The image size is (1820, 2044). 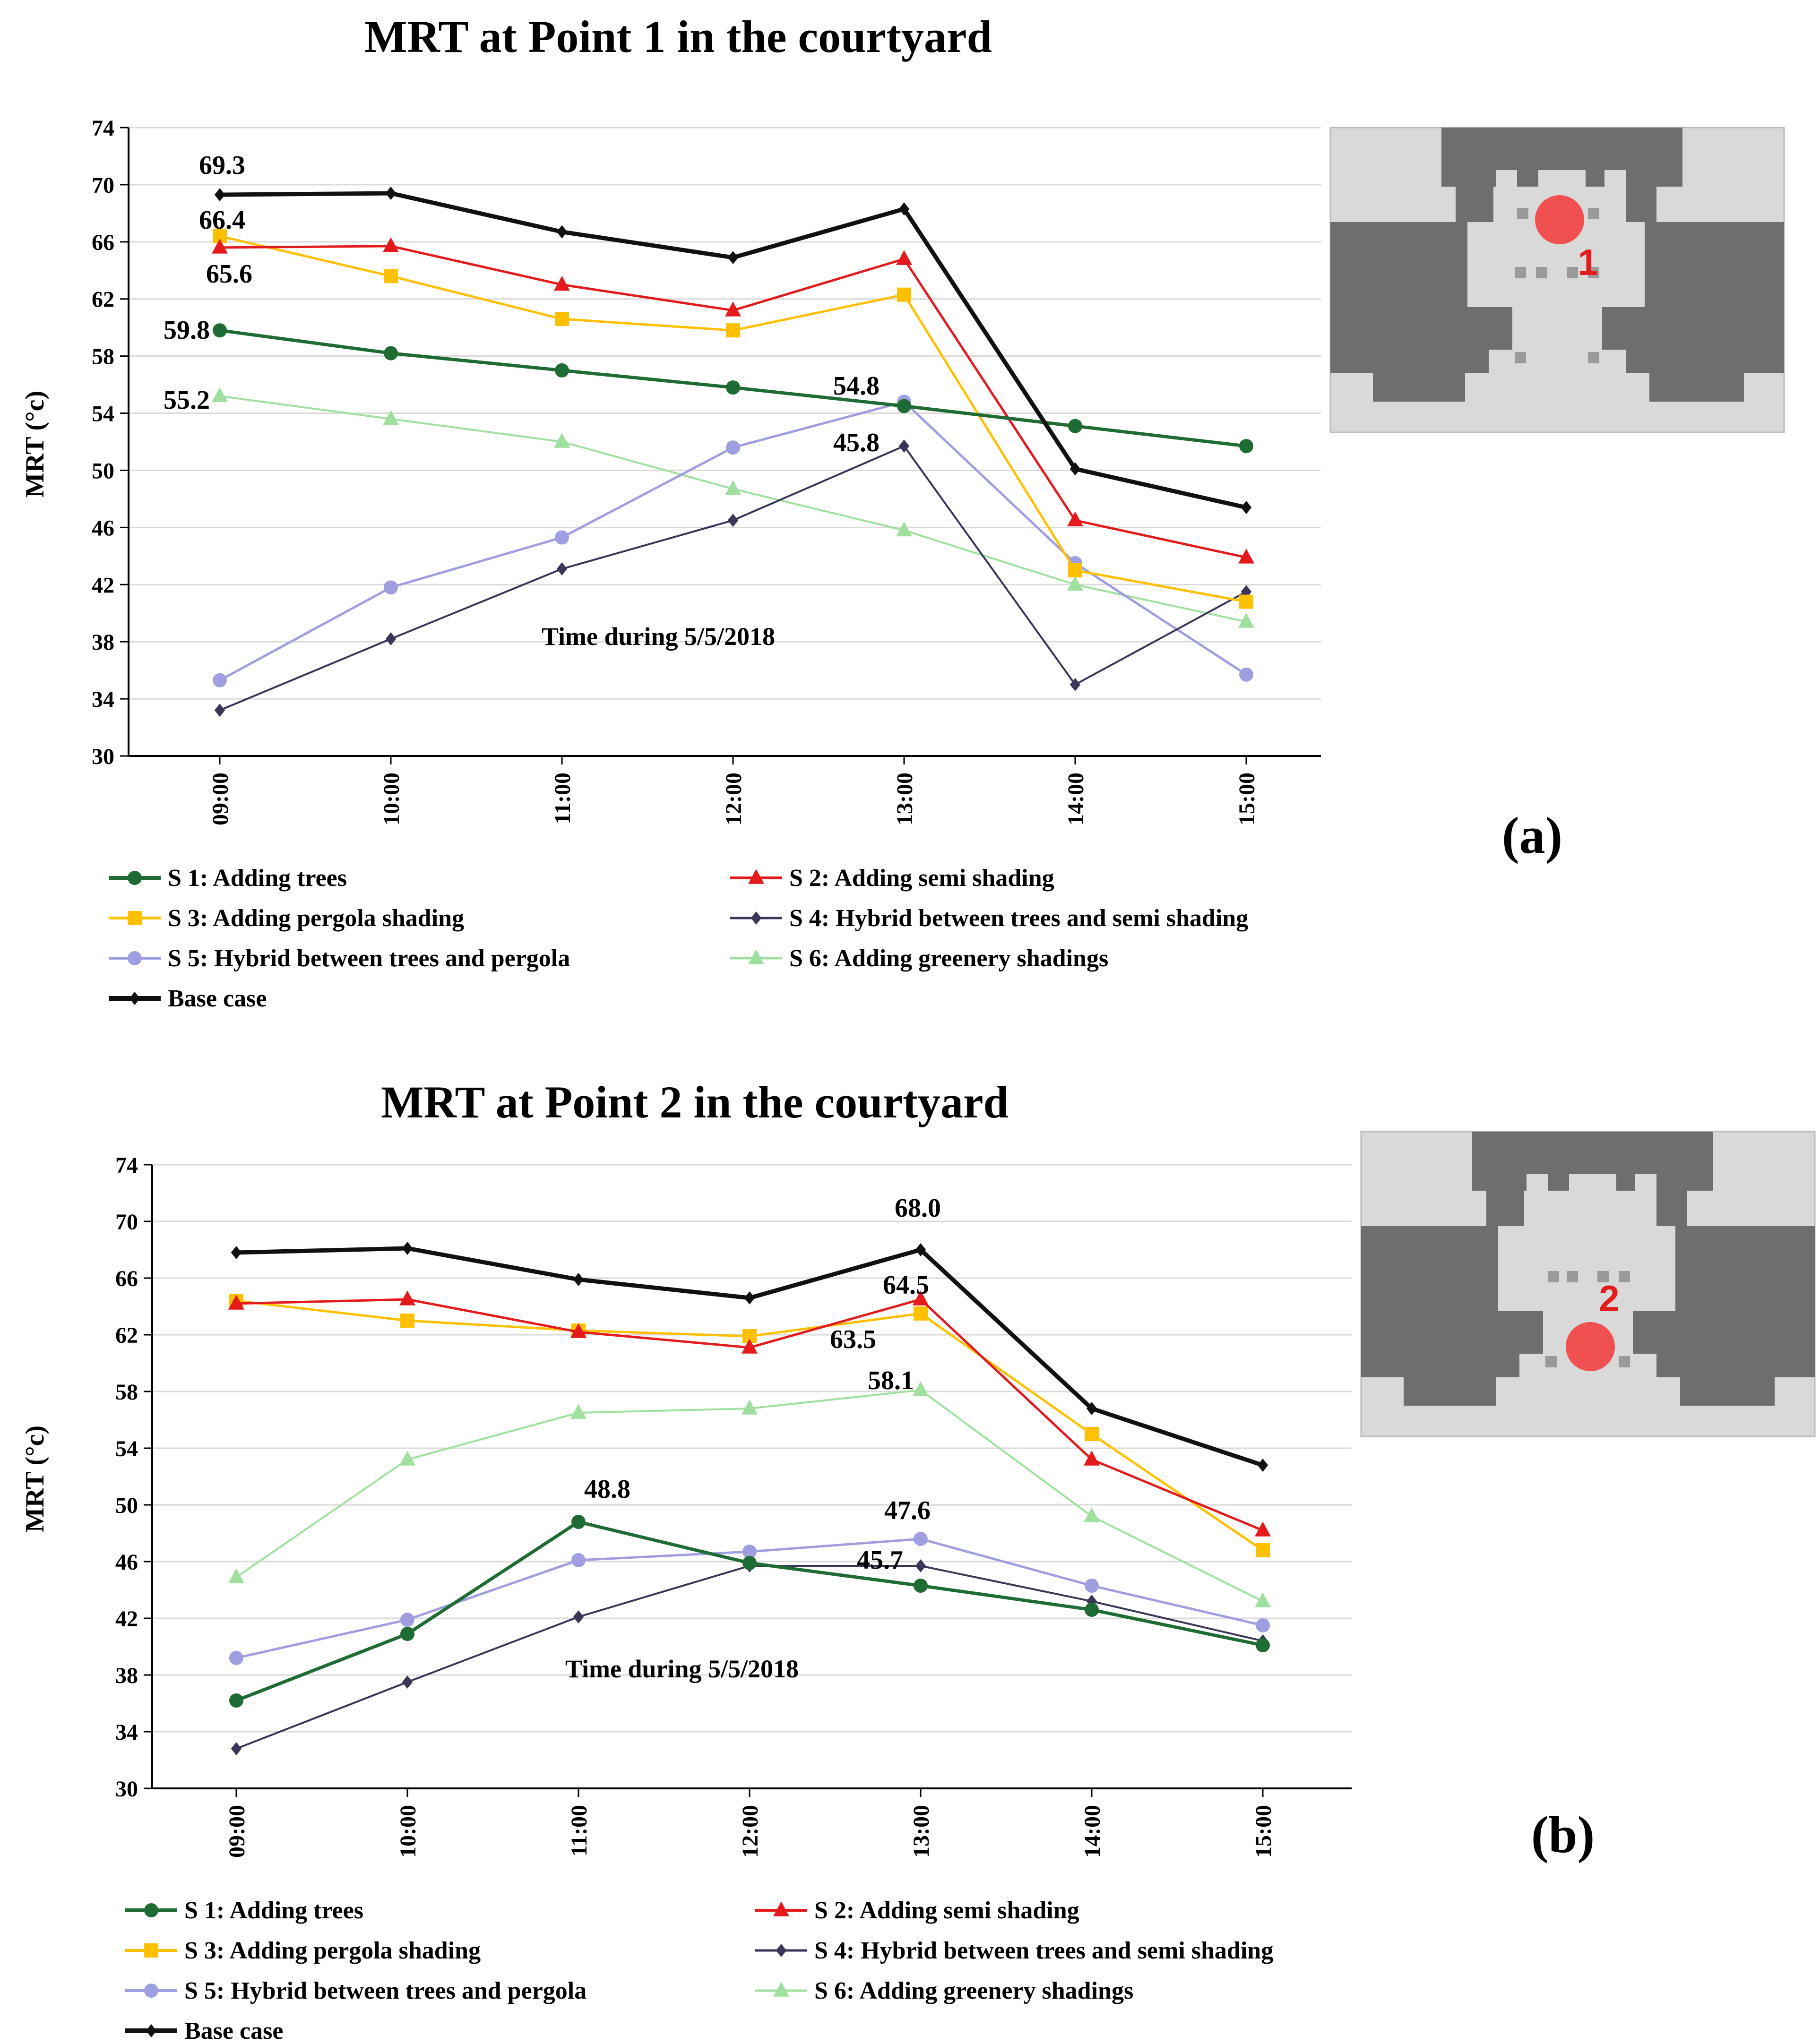 What do you see at coordinates (1563, 1835) in the screenshot?
I see `chart-b-panel-label: (b)` at bounding box center [1563, 1835].